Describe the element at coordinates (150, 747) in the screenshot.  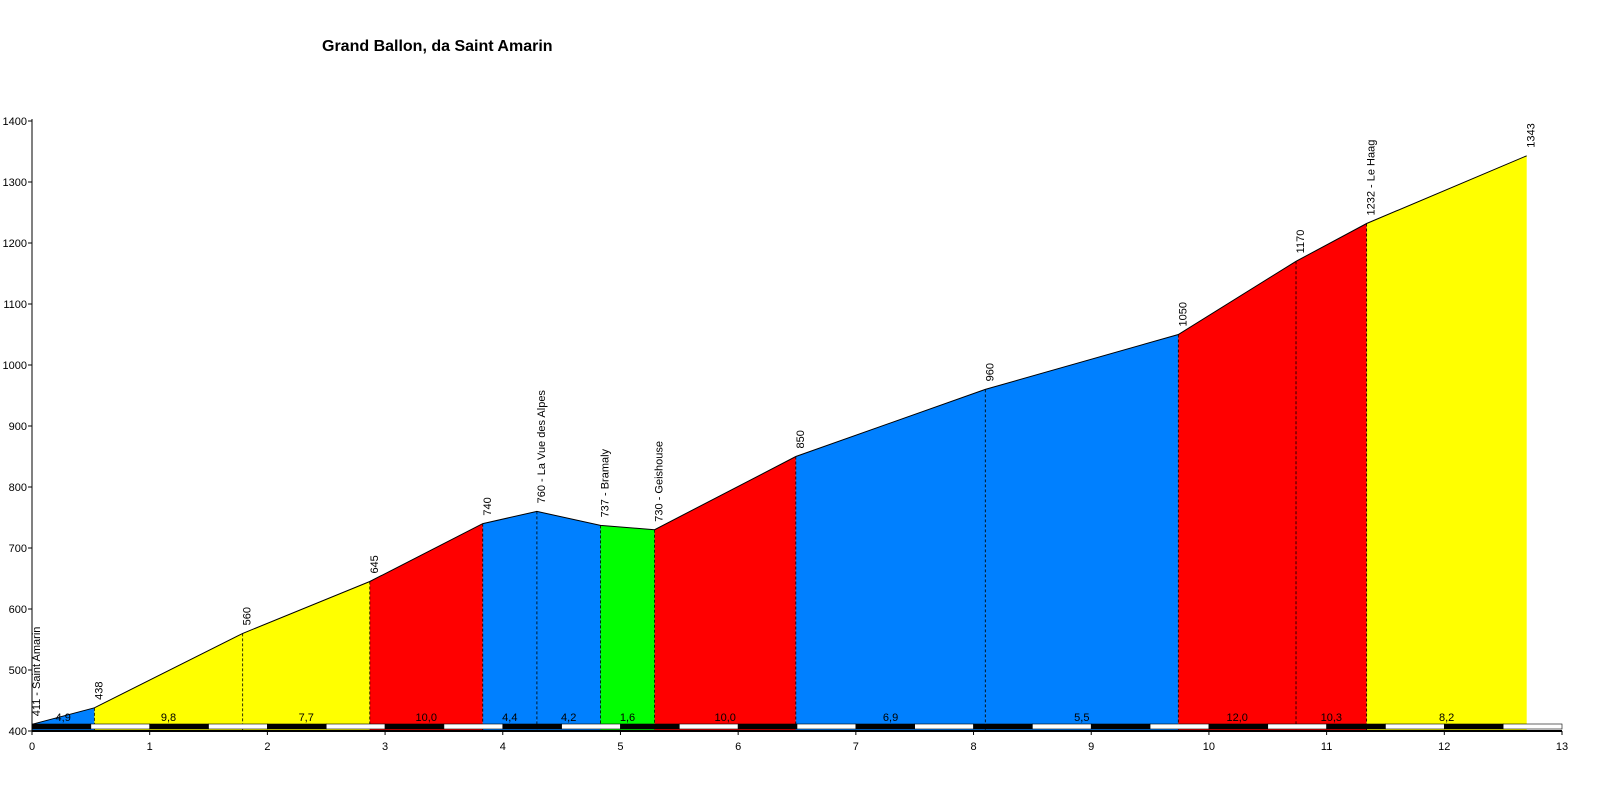
I see `x-tick-label-2: 1` at that location.